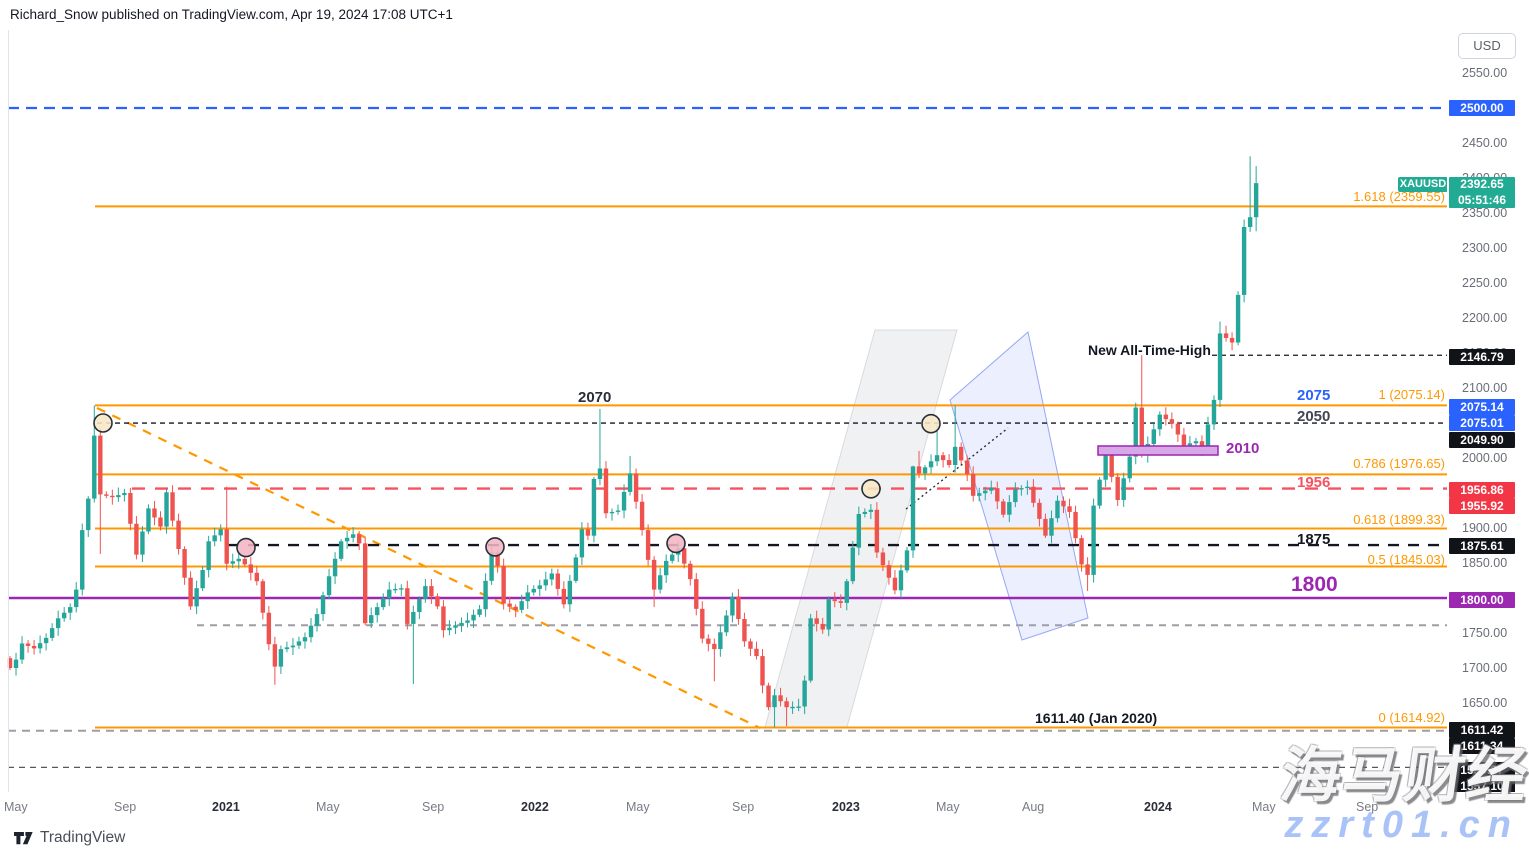  What do you see at coordinates (8, 411) in the screenshot?
I see `plot-left-border` at bounding box center [8, 411].